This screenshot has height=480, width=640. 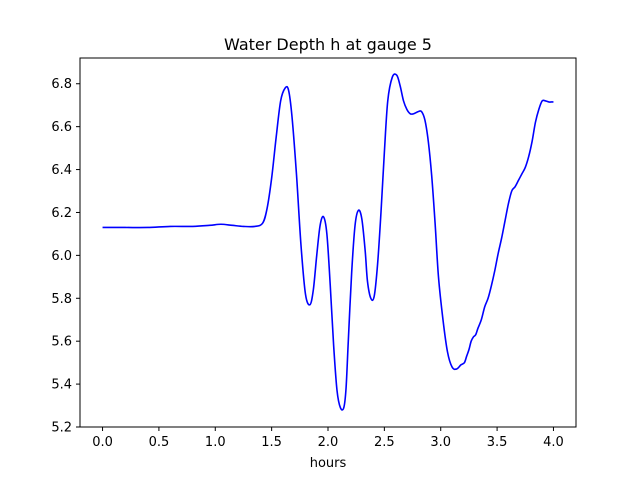 What do you see at coordinates (497, 442) in the screenshot?
I see `x-tick-label: 3.5` at bounding box center [497, 442].